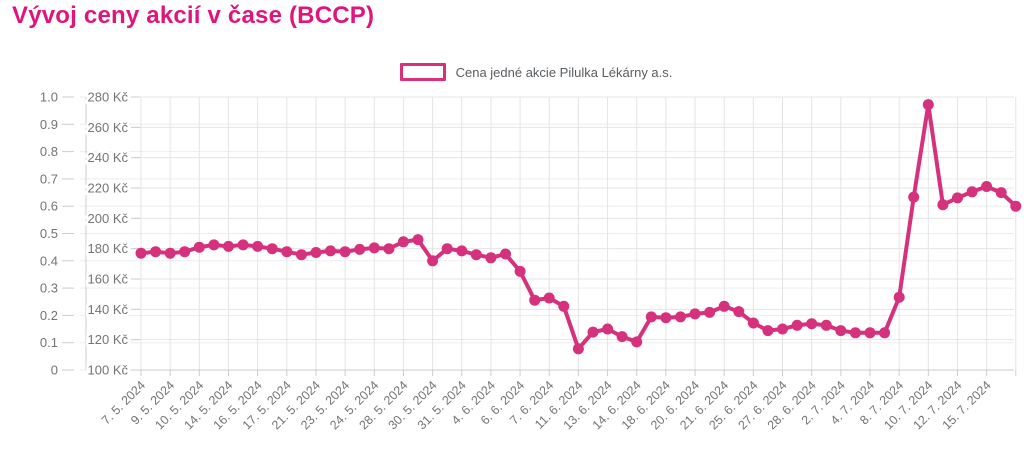 The image size is (1024, 457). I want to click on y-price-tick-label: 200 Kč, so click(108, 218).